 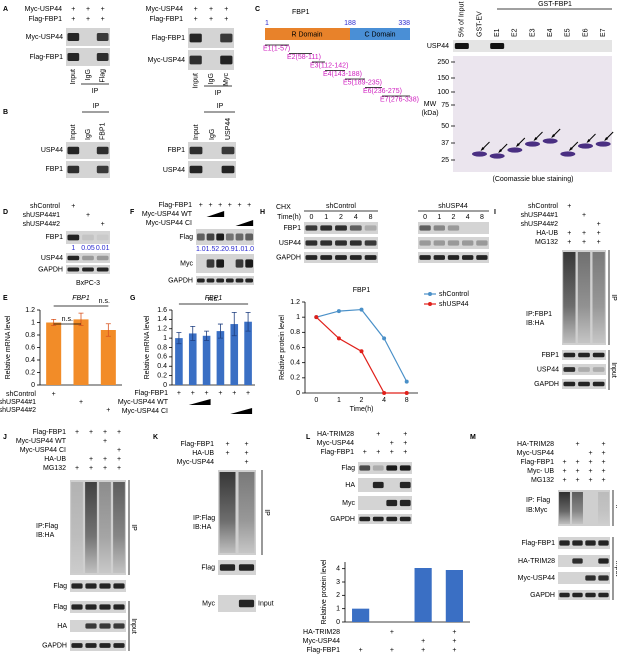 I want to click on panel-letter: I, so click(x=495, y=212).